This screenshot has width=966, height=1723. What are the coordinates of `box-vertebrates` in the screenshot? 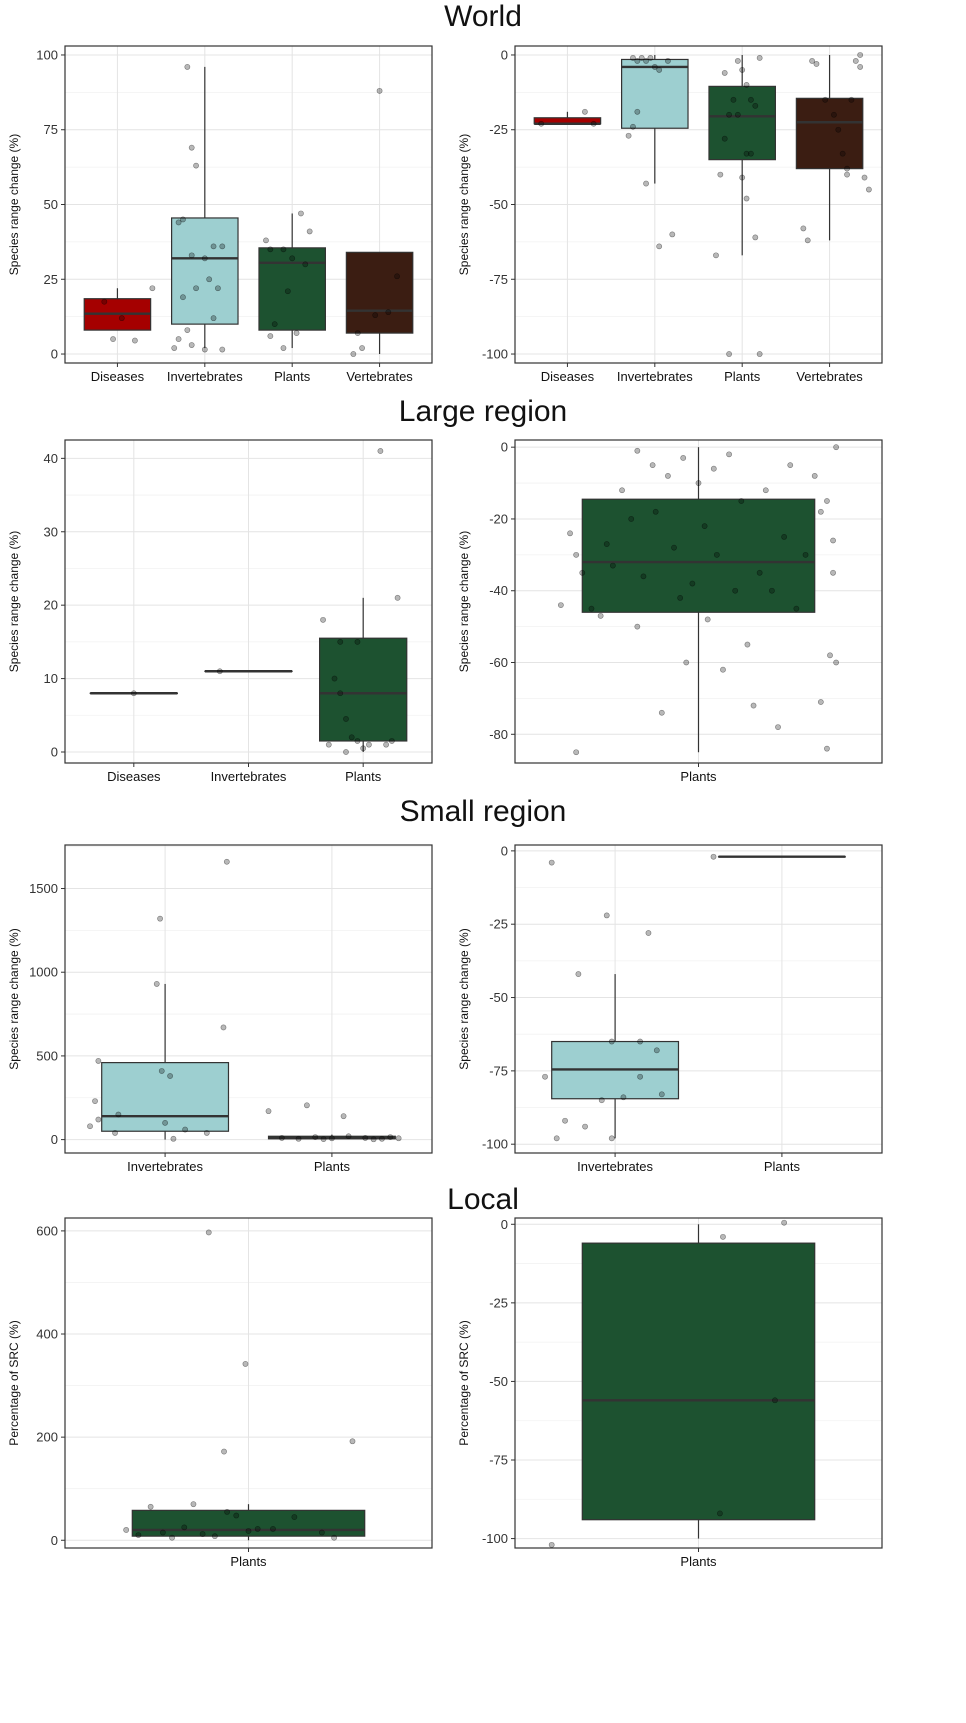 It's located at (833, 148).